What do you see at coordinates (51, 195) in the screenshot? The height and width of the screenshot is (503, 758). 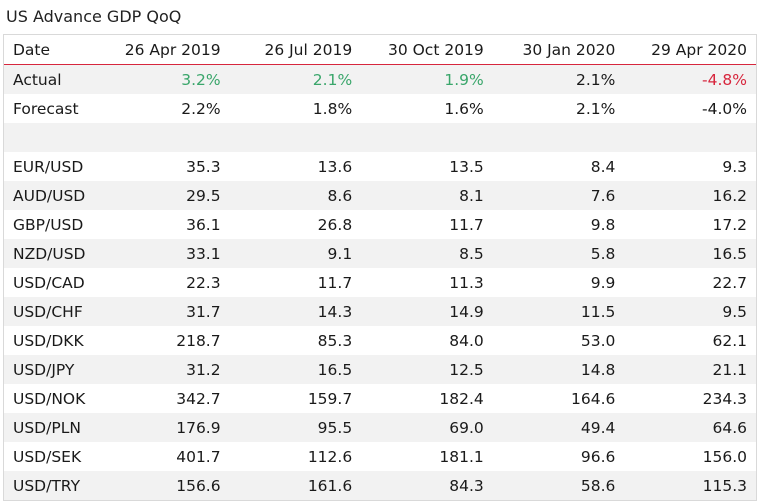 I see `pair-label: AUD/USD` at bounding box center [51, 195].